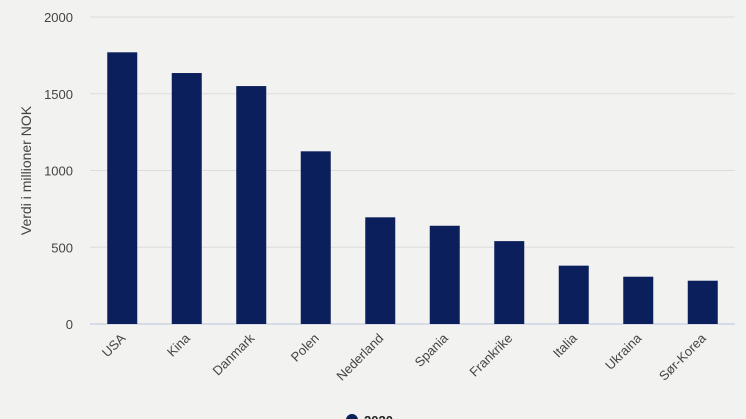 This screenshot has height=419, width=746. What do you see at coordinates (114, 345) in the screenshot?
I see `x-tick-label: USA` at bounding box center [114, 345].